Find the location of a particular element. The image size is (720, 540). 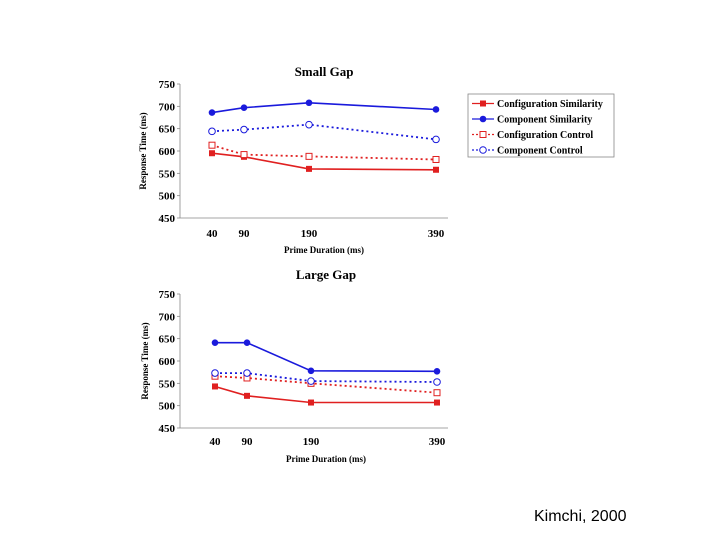

citation-credit: Kimchi, 2000 is located at coordinates (580, 516).